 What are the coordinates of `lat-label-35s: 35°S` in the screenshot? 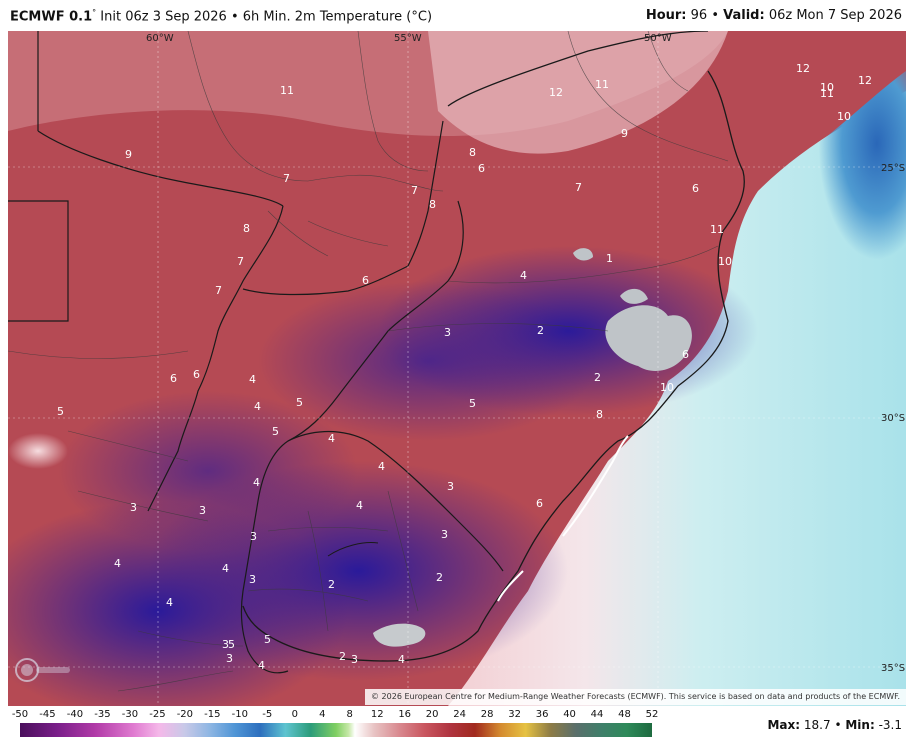 It's located at (893, 668).